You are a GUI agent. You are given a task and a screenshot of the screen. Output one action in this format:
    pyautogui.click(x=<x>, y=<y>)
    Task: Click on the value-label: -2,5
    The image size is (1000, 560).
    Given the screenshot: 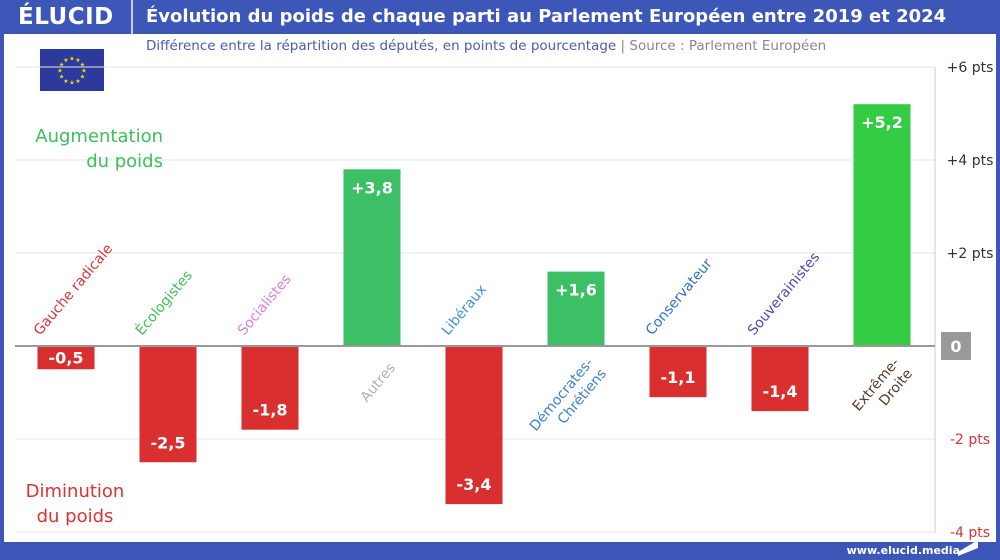 What is the action you would take?
    pyautogui.click(x=168, y=442)
    